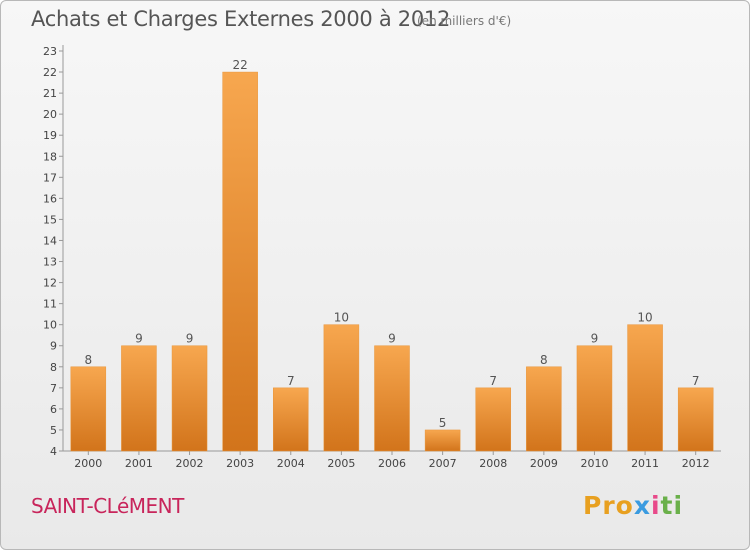  What do you see at coordinates (50, 135) in the screenshot?
I see `y-tick-label: 19` at bounding box center [50, 135].